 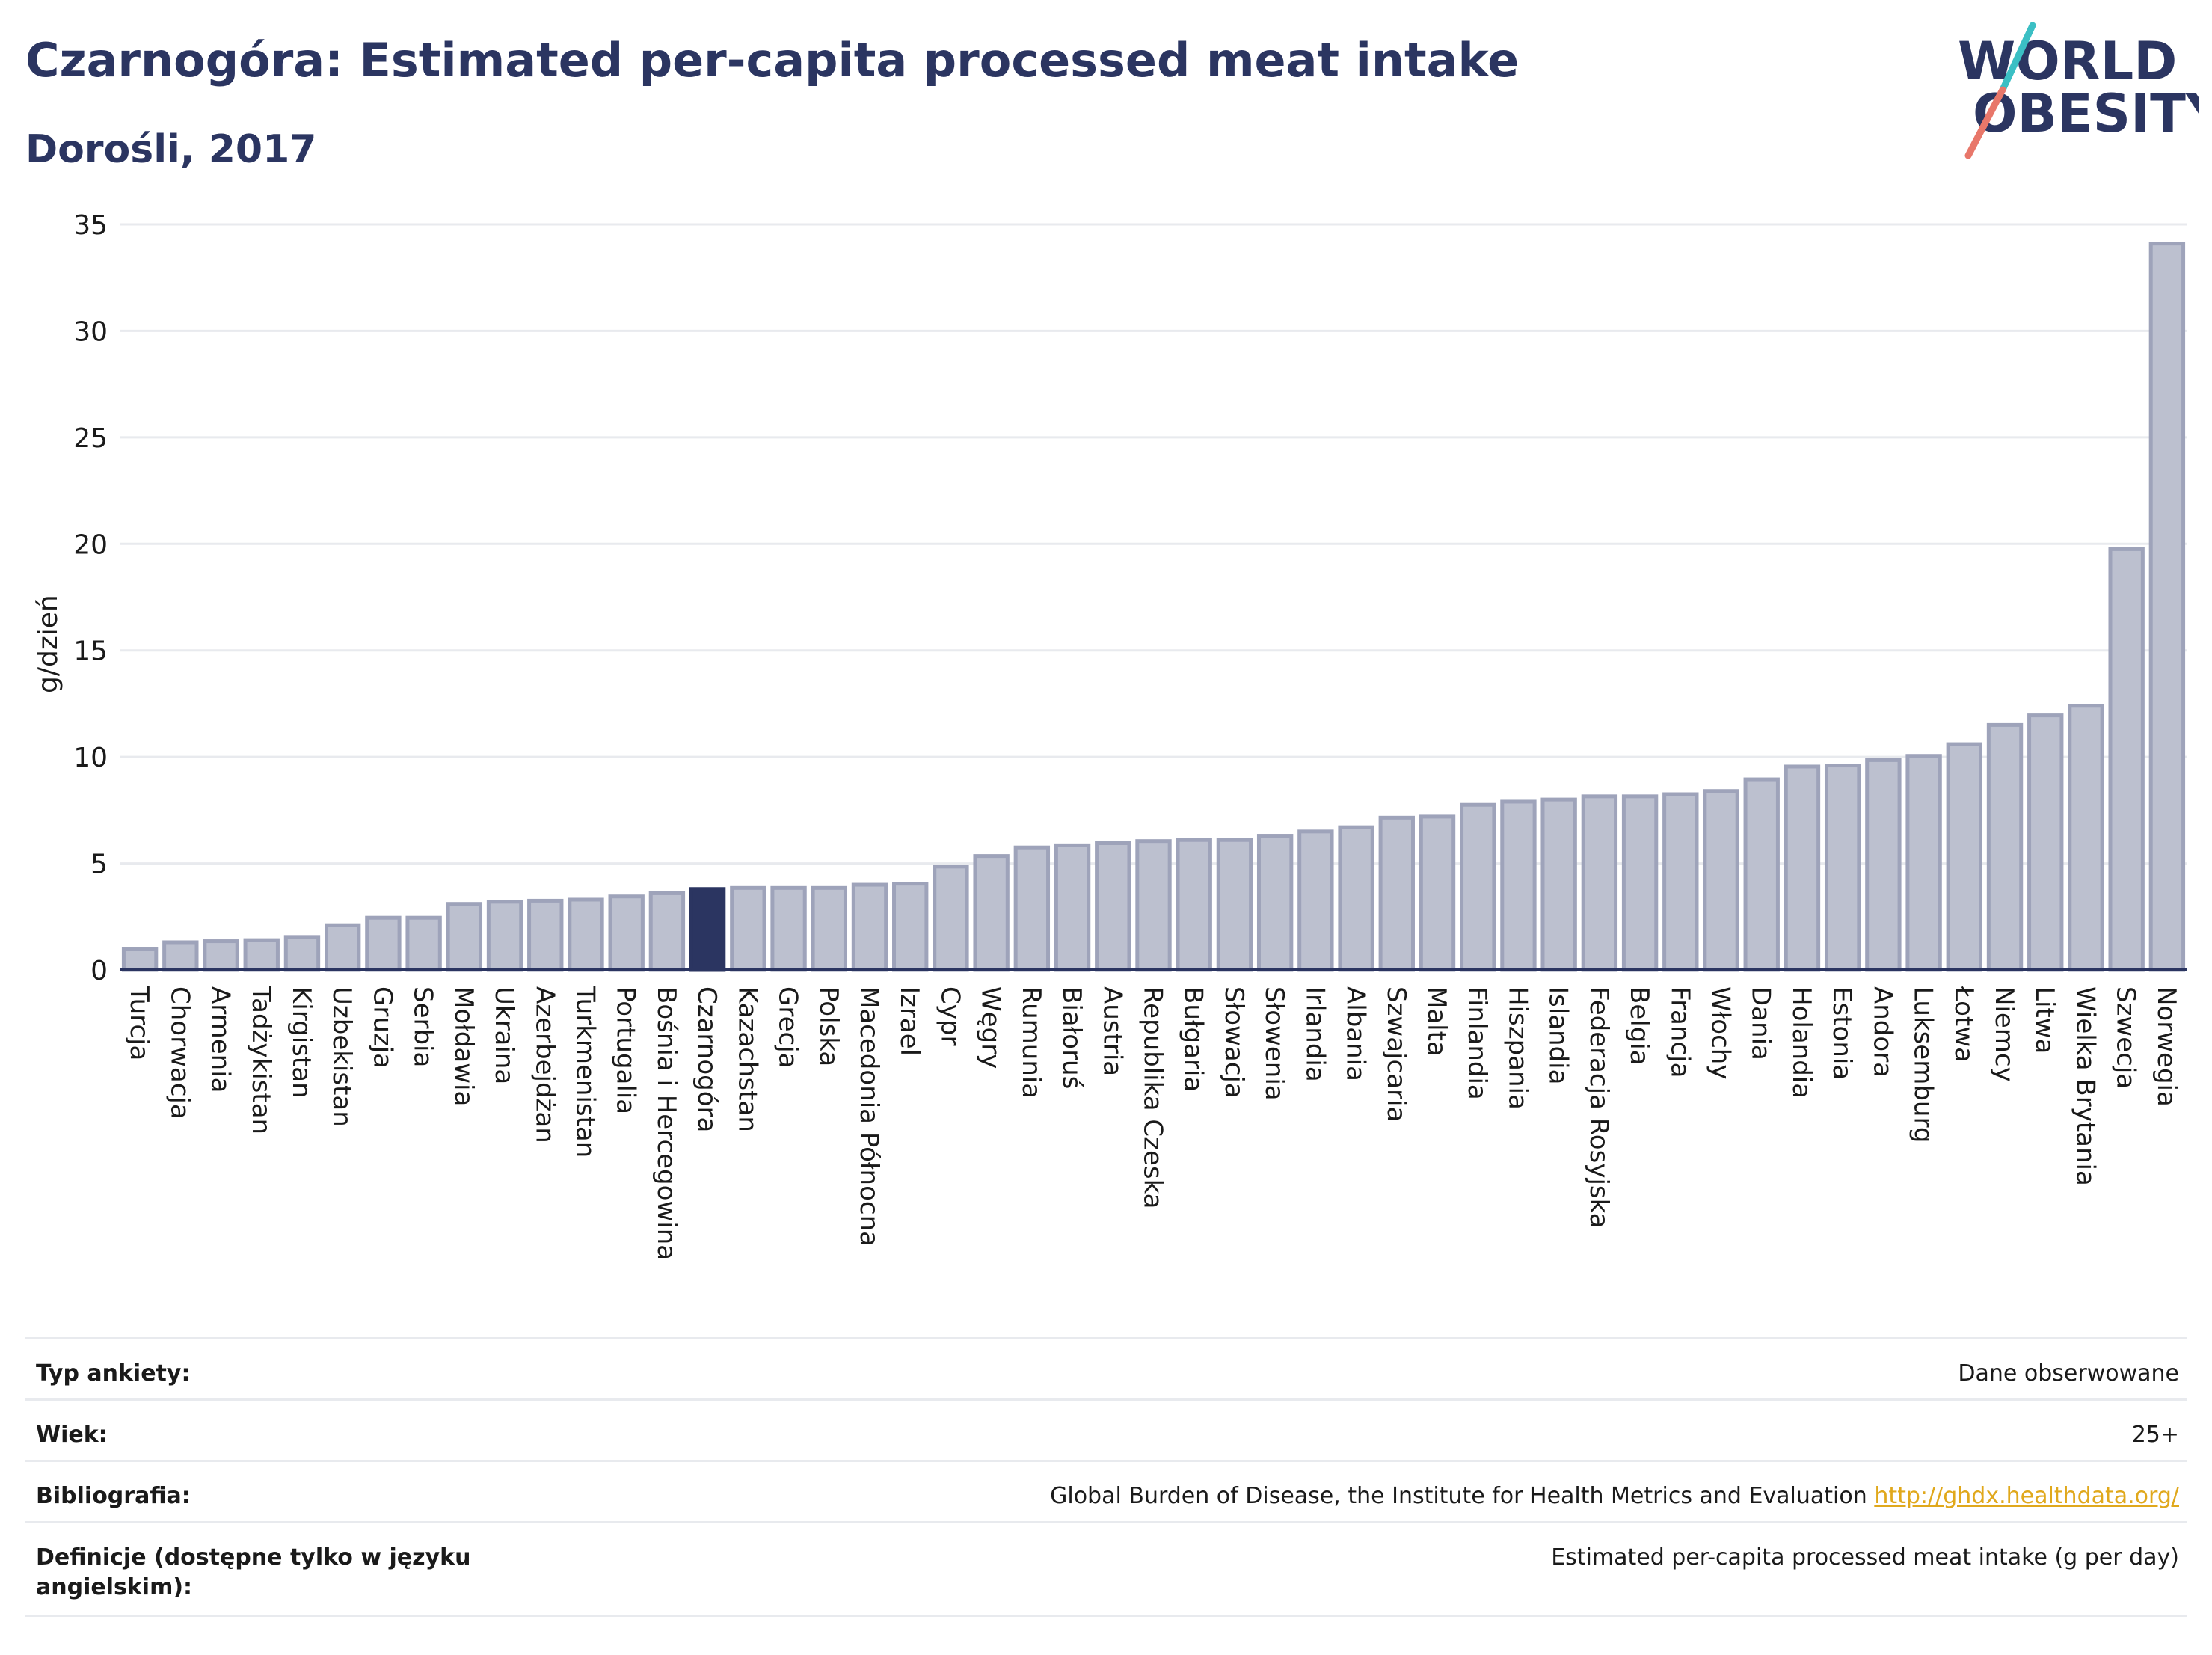 I want to click on info-row-age: Wiek: 25+, so click(x=1106, y=1429).